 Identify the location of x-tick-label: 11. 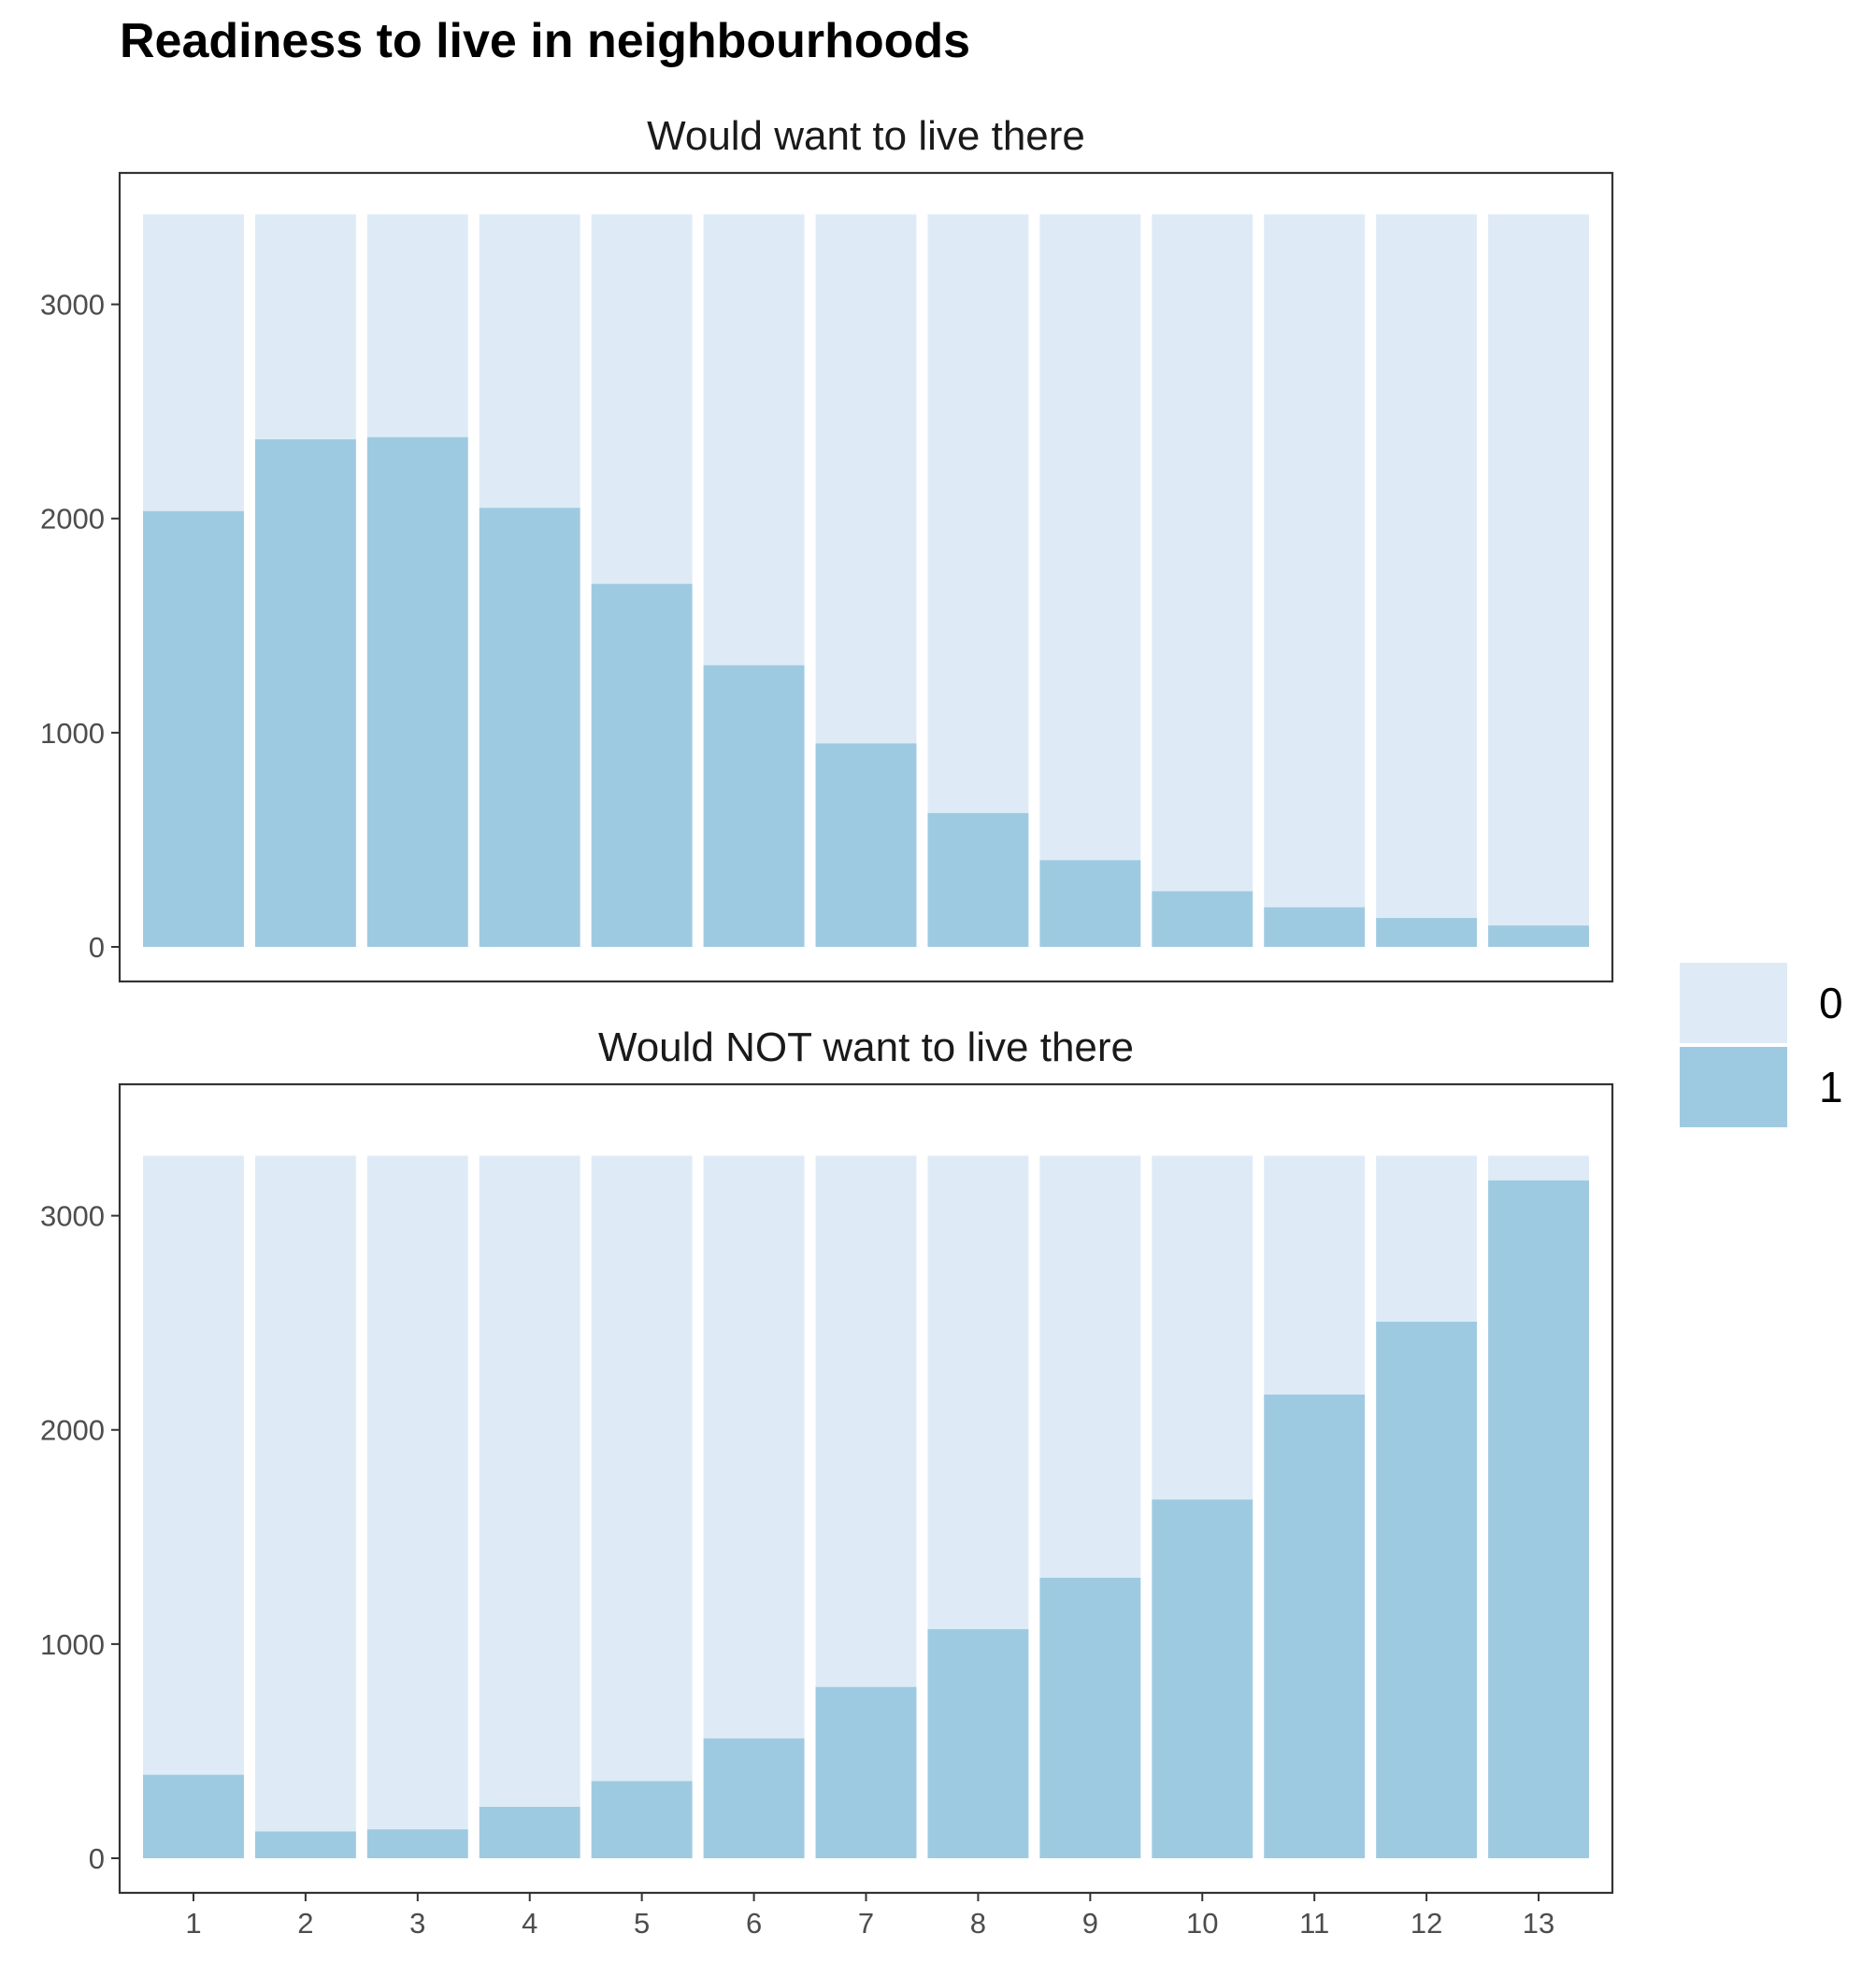
(1314, 1923).